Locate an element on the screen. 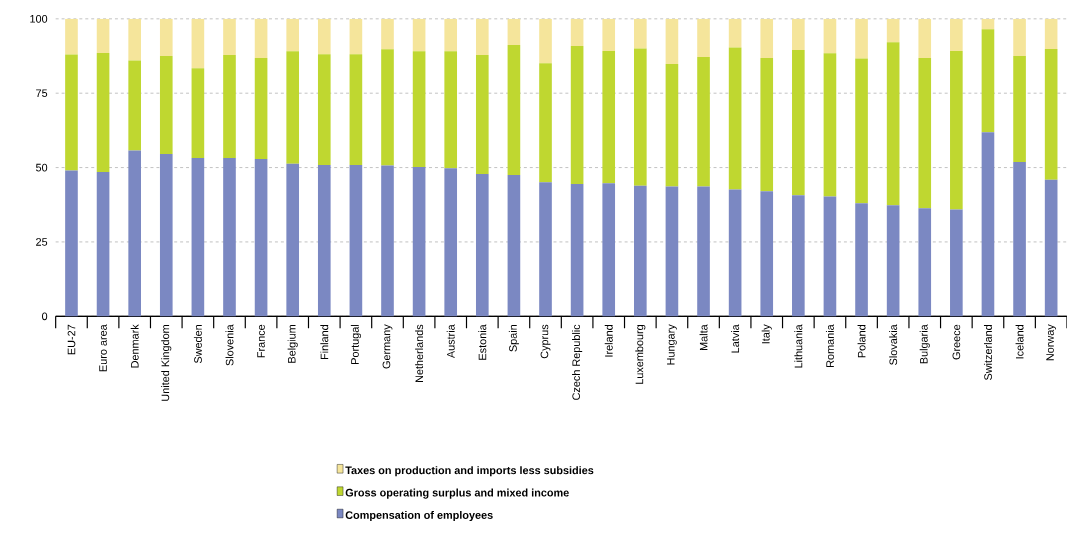 The width and height of the screenshot is (1067, 550). x-tick-label: Italy is located at coordinates (766, 334).